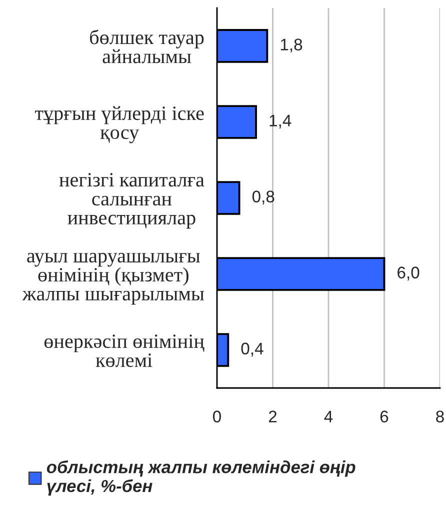 The height and width of the screenshot is (519, 446). What do you see at coordinates (131, 201) in the screenshot?
I see `y-tick-label: негізгі капиталға салынған инвестициялар` at bounding box center [131, 201].